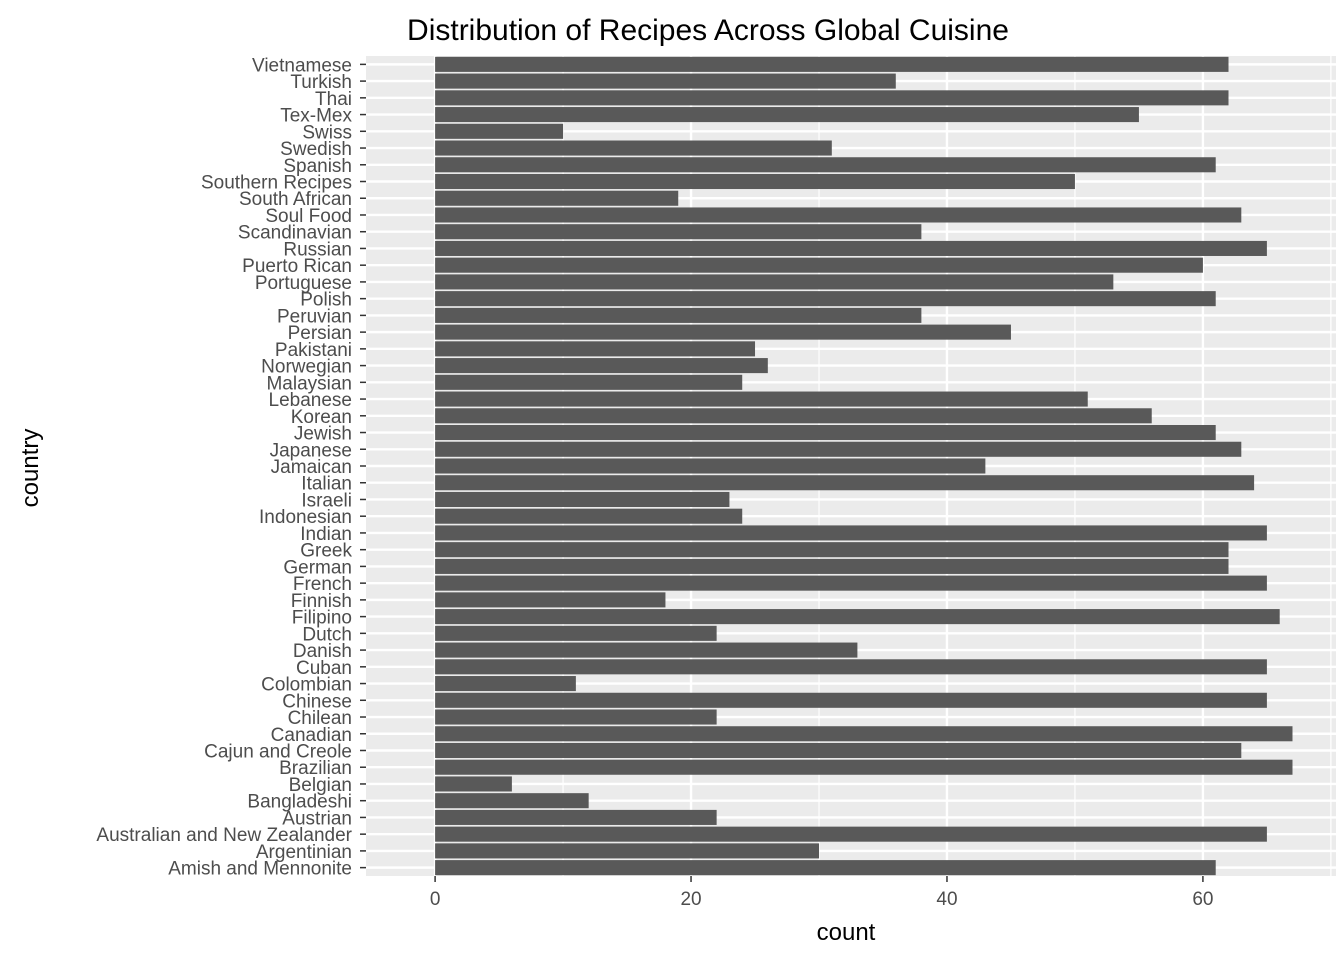  What do you see at coordinates (278, 751) in the screenshot?
I see `y-tick-label: Cajun and Creole` at bounding box center [278, 751].